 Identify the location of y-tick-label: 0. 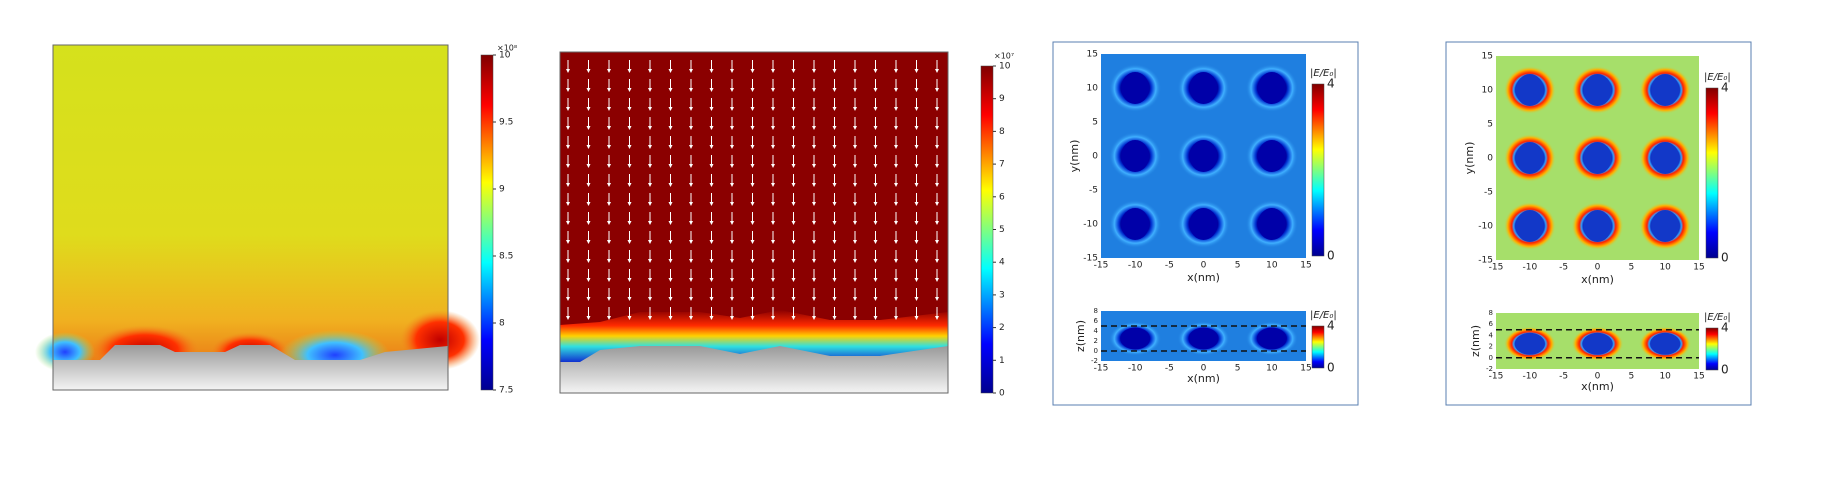
(1095, 157).